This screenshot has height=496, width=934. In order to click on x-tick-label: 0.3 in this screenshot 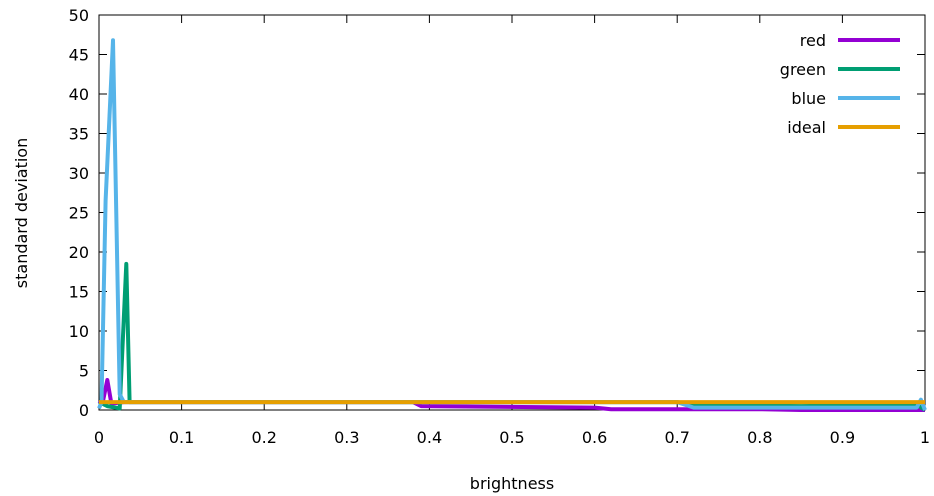, I will do `click(346, 437)`.